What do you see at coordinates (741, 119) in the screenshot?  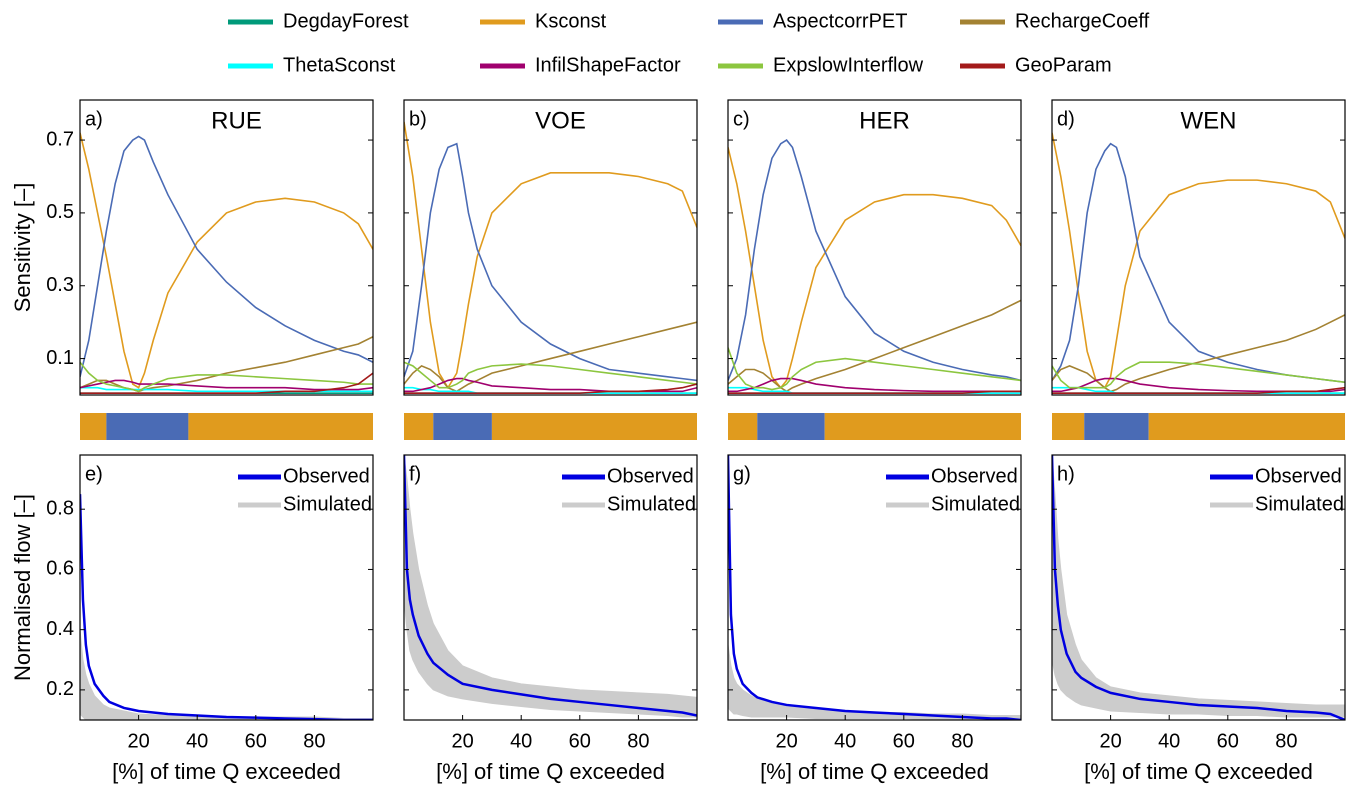 I see `panel-label: c)` at bounding box center [741, 119].